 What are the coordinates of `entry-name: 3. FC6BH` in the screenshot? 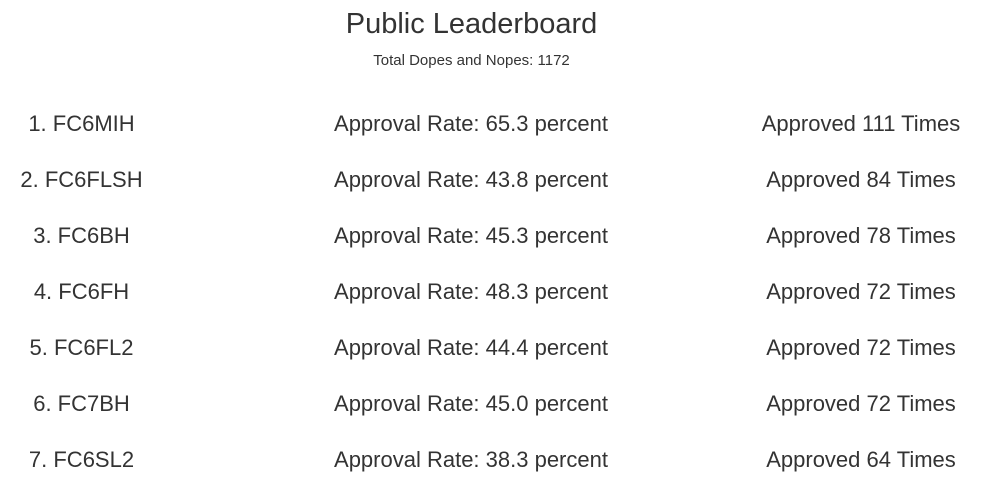 It's located at (81, 235).